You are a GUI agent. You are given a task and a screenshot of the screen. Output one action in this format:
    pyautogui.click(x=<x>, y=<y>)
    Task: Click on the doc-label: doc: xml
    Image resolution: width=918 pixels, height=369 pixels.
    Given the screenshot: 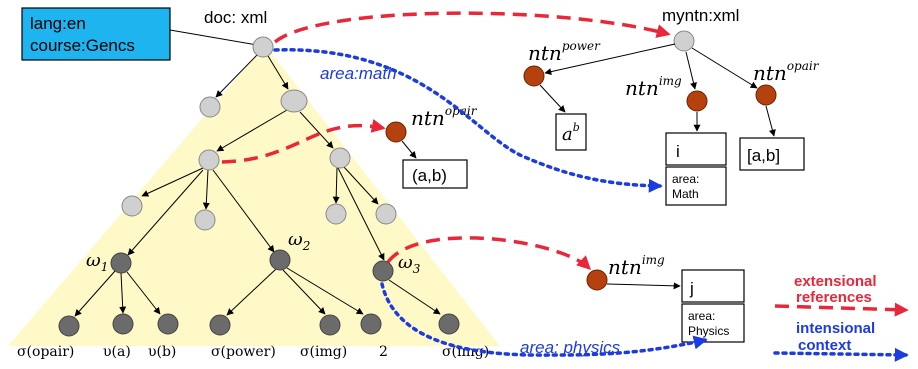 What is the action you would take?
    pyautogui.click(x=235, y=17)
    